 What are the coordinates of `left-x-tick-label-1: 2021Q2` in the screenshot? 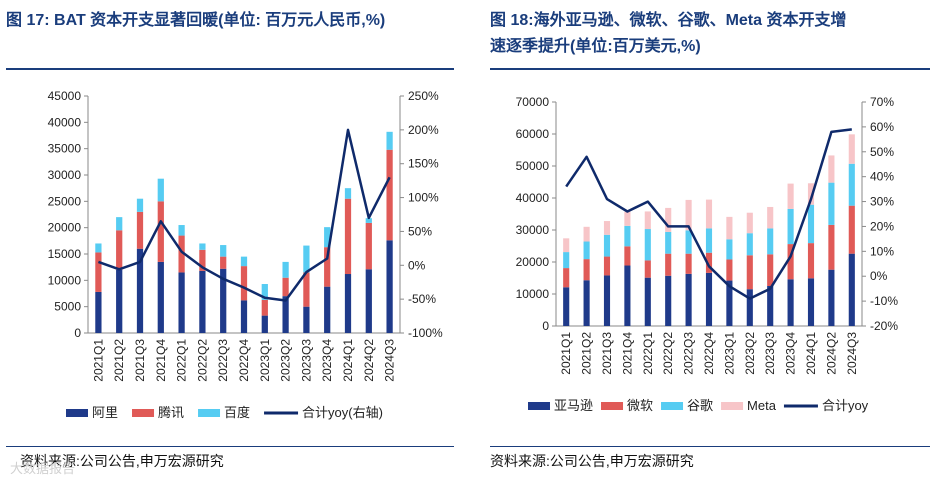 It's located at (119, 360).